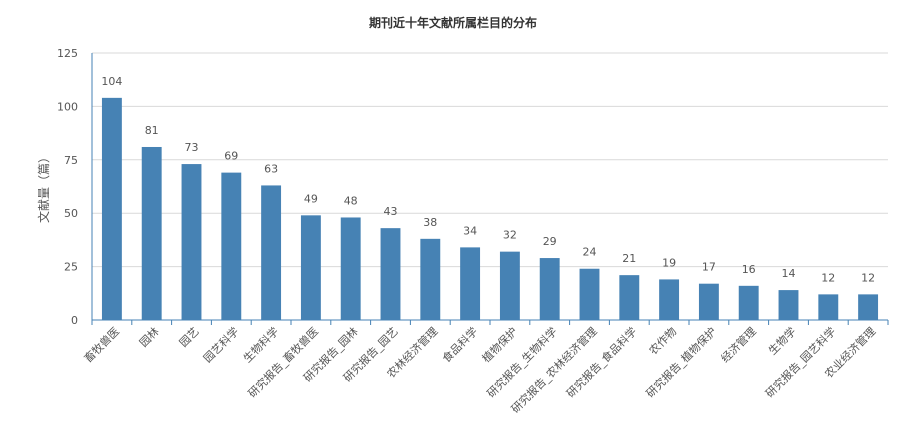  I want to click on data-label: 49, so click(311, 198).